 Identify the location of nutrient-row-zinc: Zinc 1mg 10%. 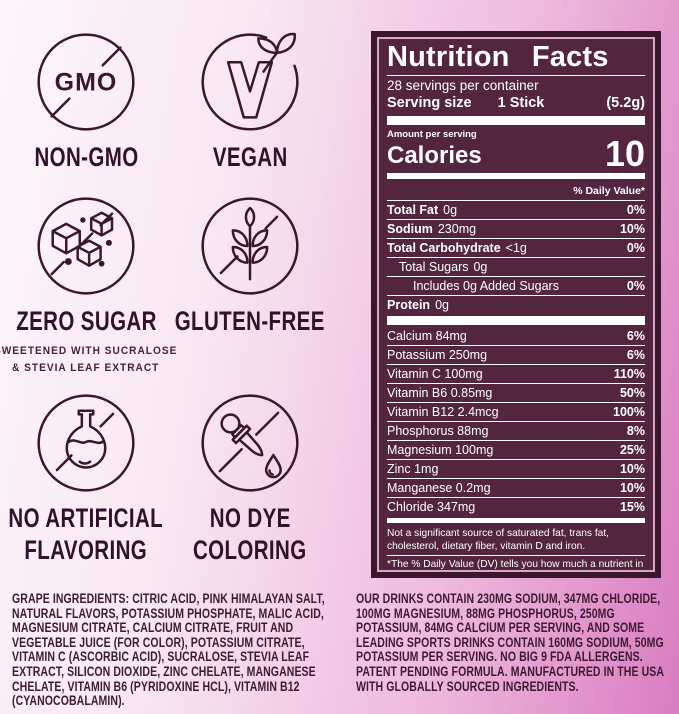
(516, 468).